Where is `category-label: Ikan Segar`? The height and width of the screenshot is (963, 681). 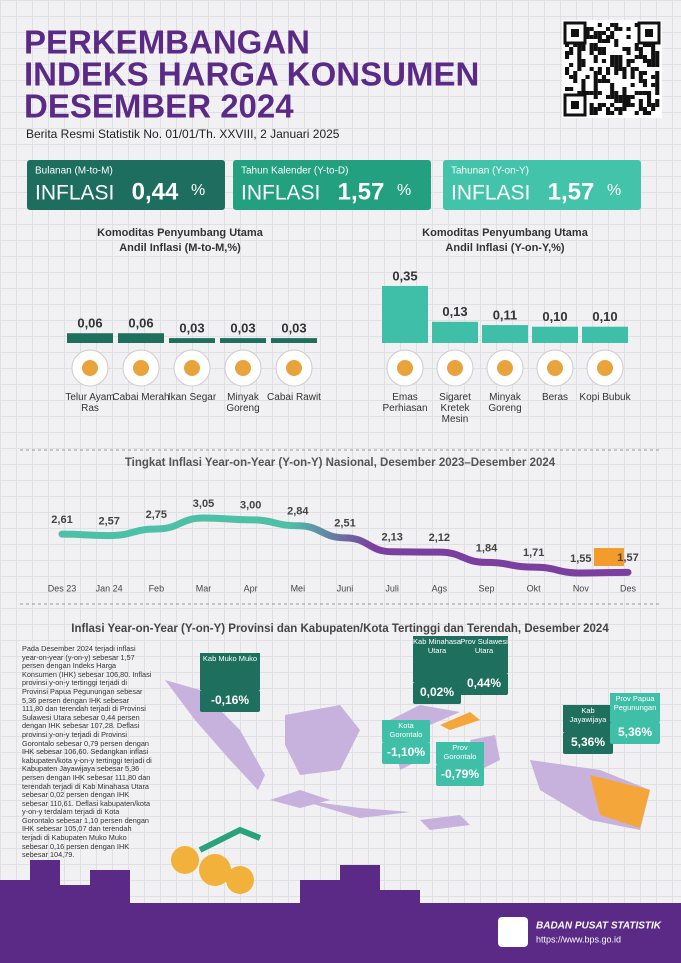 category-label: Ikan Segar is located at coordinates (192, 397).